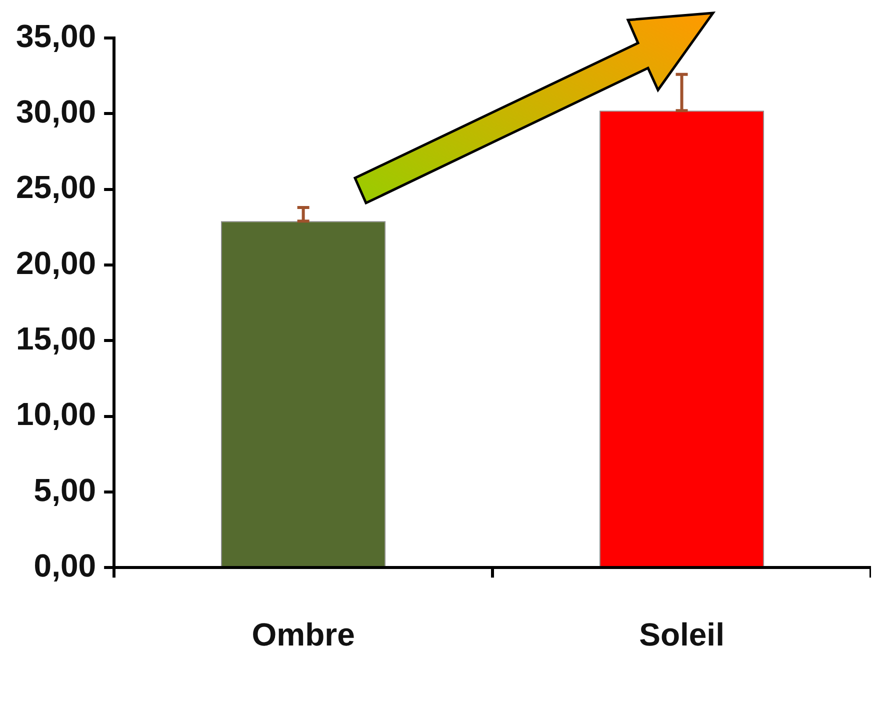 The height and width of the screenshot is (704, 879). I want to click on x-tick-label: Soleil, so click(681, 634).